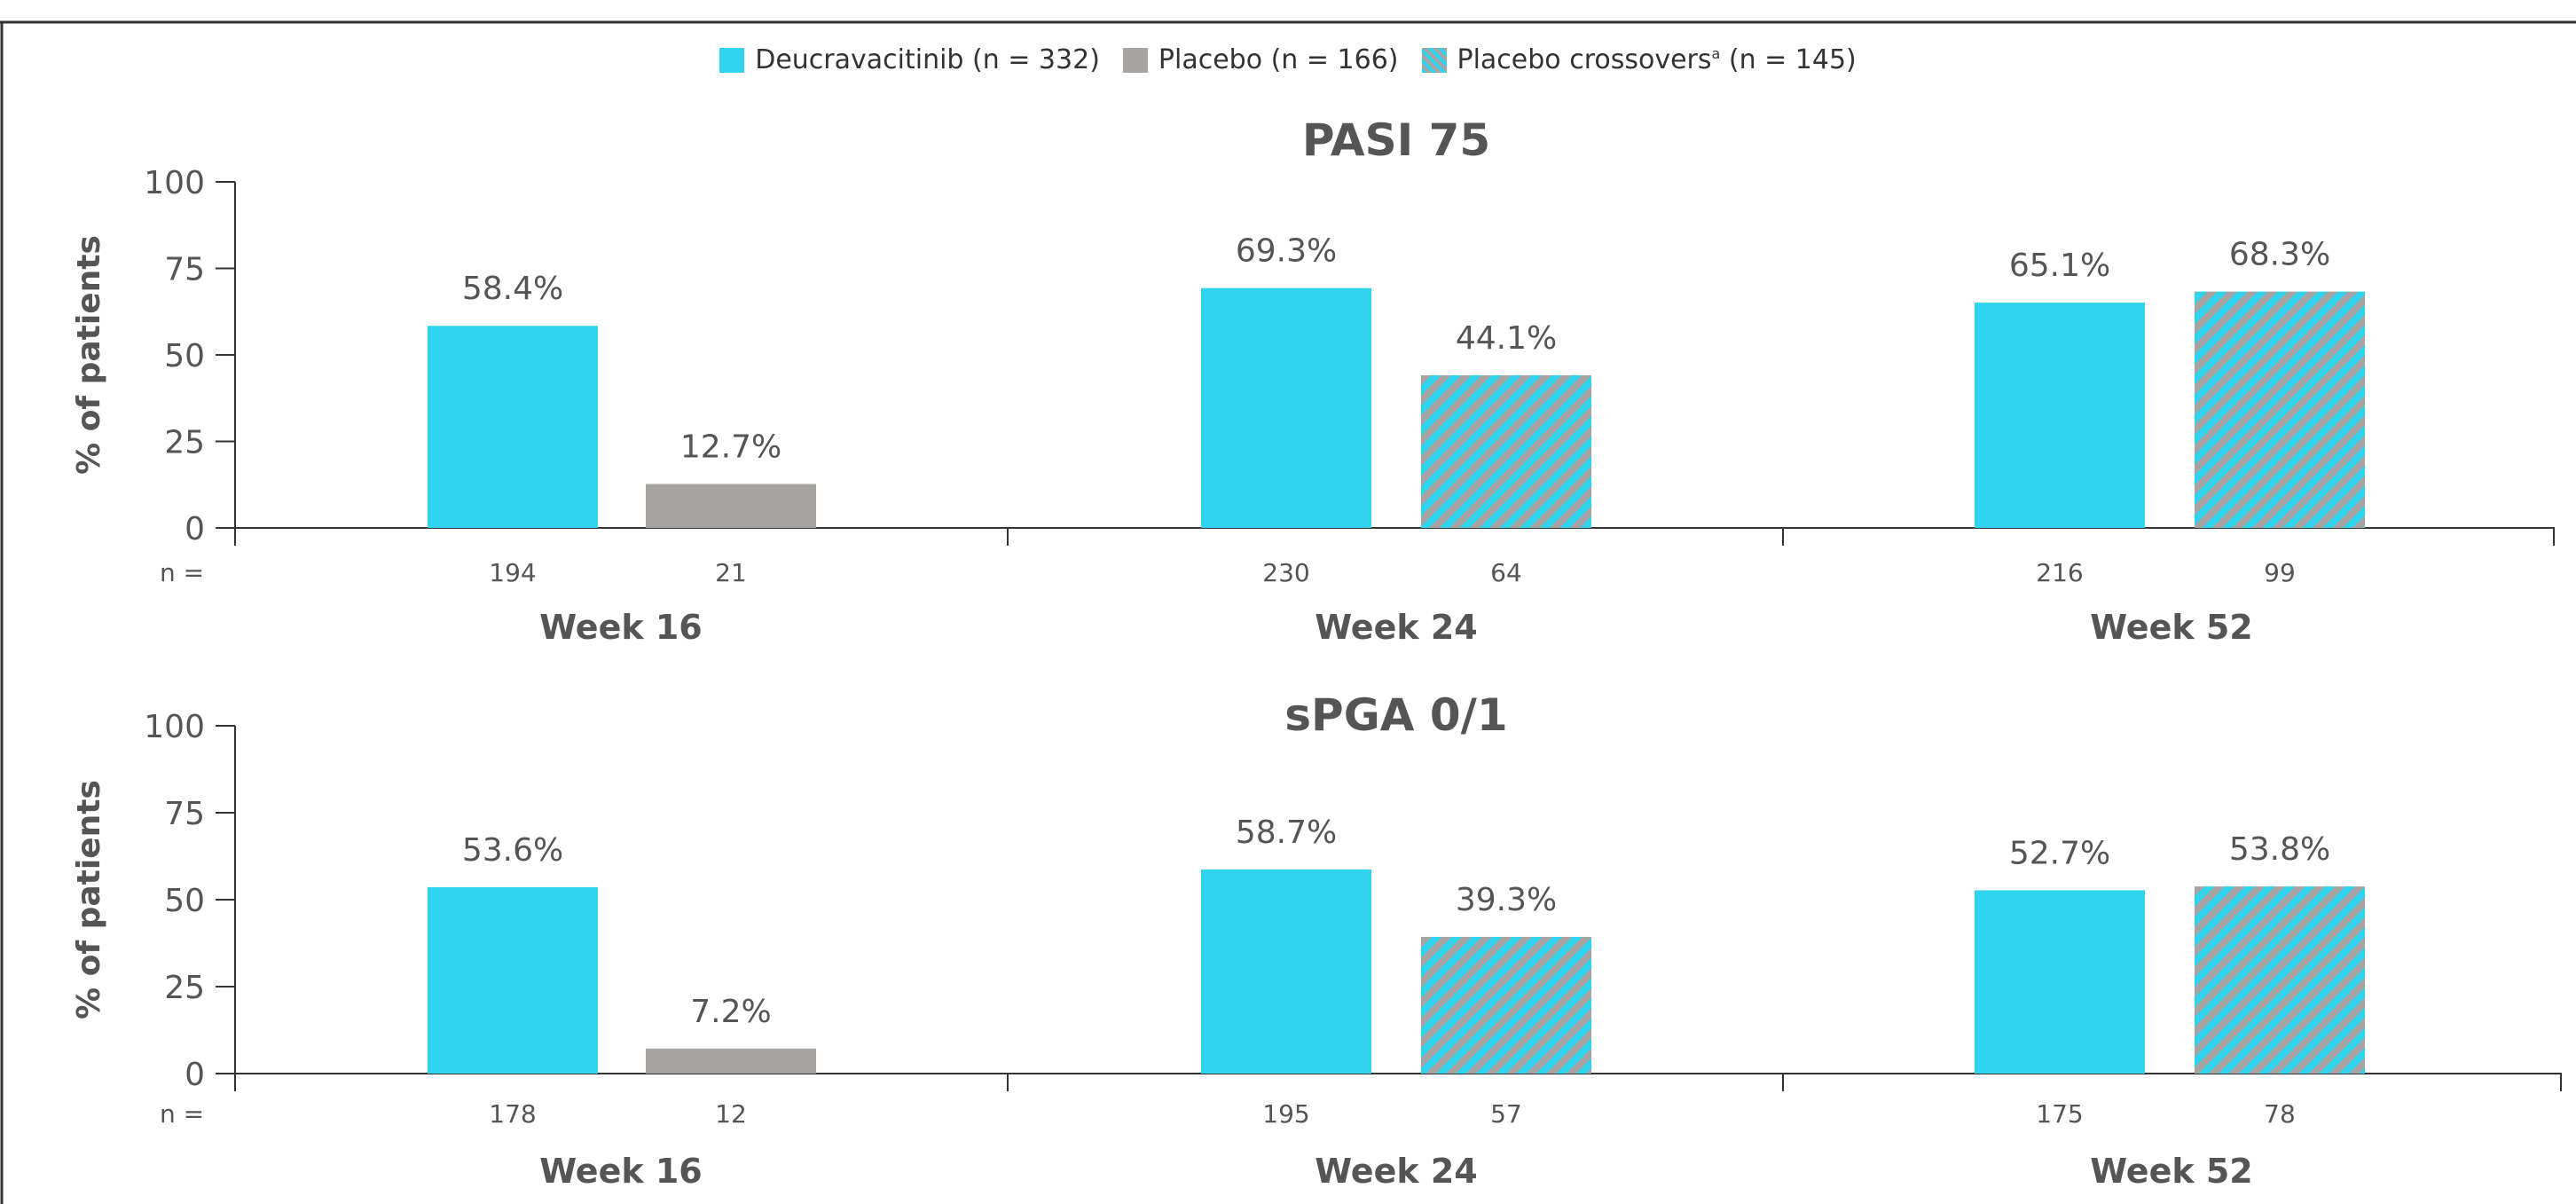  I want to click on bar-value-label: 7.2%, so click(730, 1012).